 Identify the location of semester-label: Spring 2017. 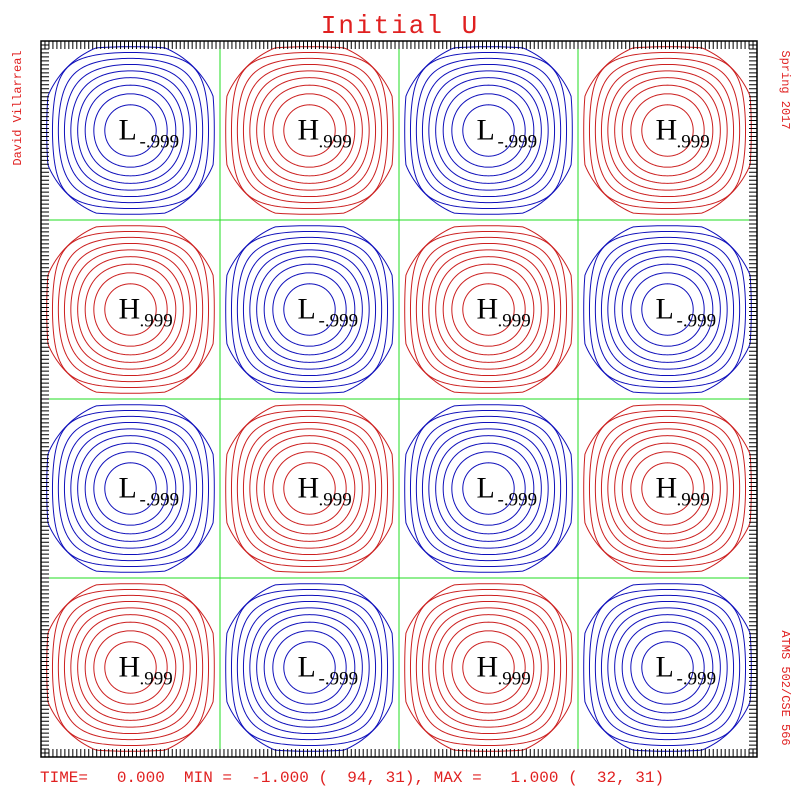
(785, 89).